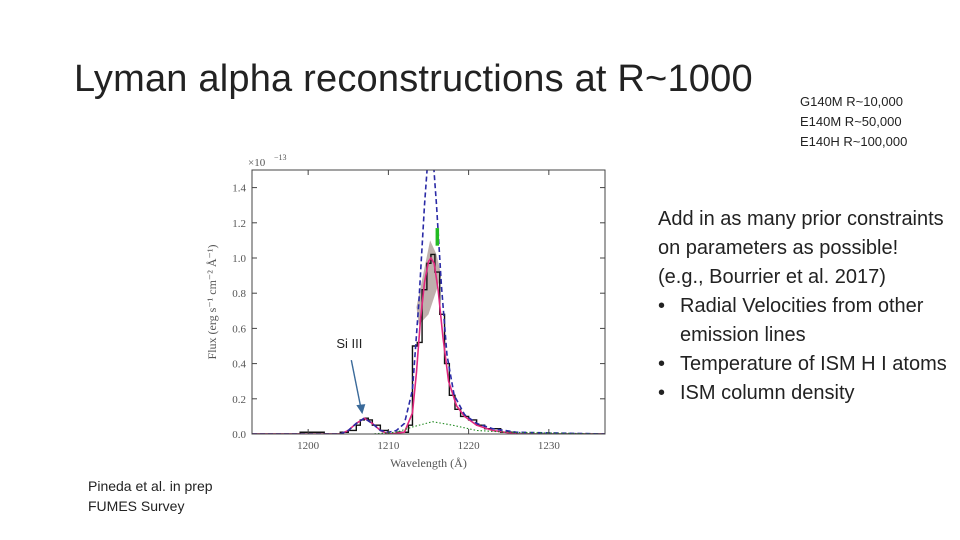  I want to click on mode-e140m: E140M R~50,000, so click(851, 121).